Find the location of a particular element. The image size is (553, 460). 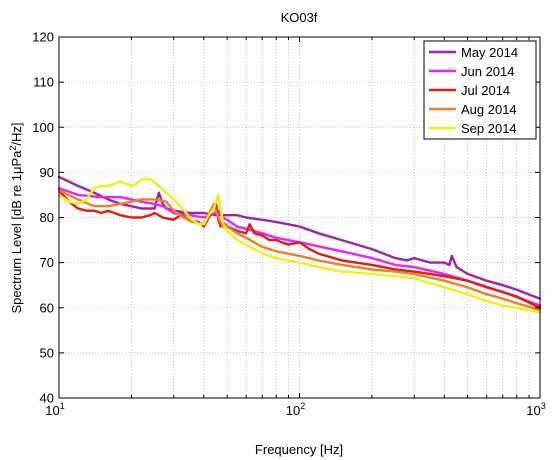

x-tick-label: 10² is located at coordinates (295, 409).